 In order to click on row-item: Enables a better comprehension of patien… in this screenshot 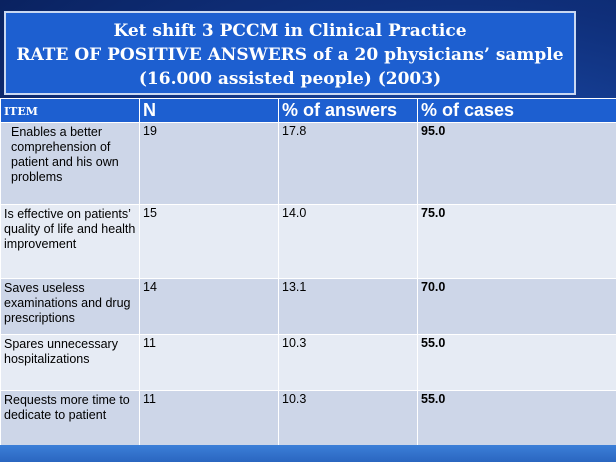, I will do `click(70, 163)`.